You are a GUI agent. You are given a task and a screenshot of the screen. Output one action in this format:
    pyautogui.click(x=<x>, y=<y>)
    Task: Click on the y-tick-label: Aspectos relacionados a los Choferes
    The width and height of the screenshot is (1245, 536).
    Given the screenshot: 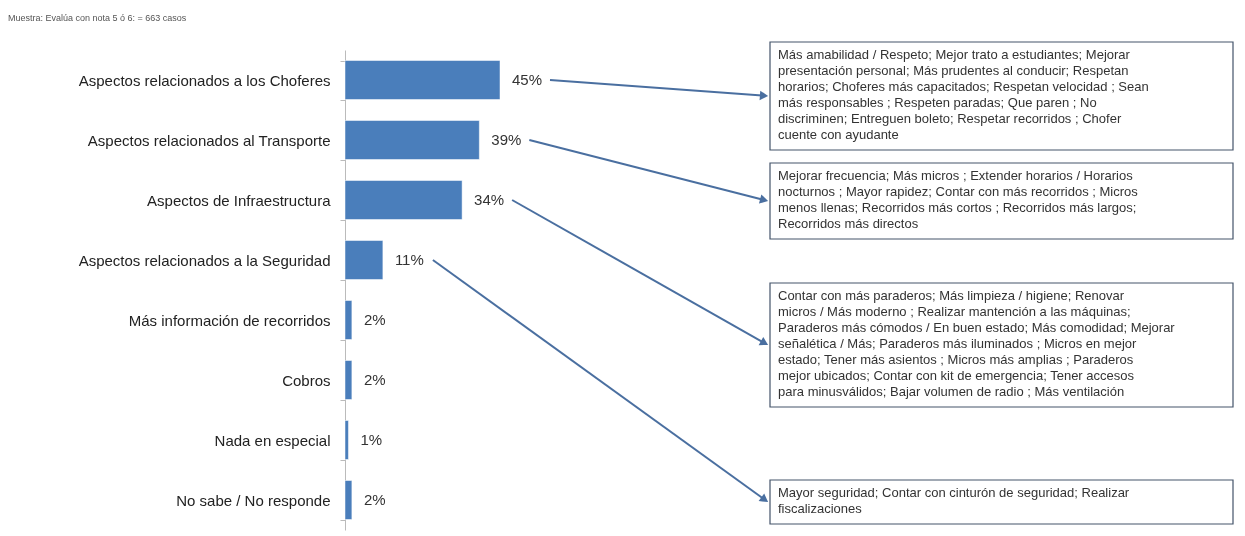 What is the action you would take?
    pyautogui.click(x=204, y=80)
    